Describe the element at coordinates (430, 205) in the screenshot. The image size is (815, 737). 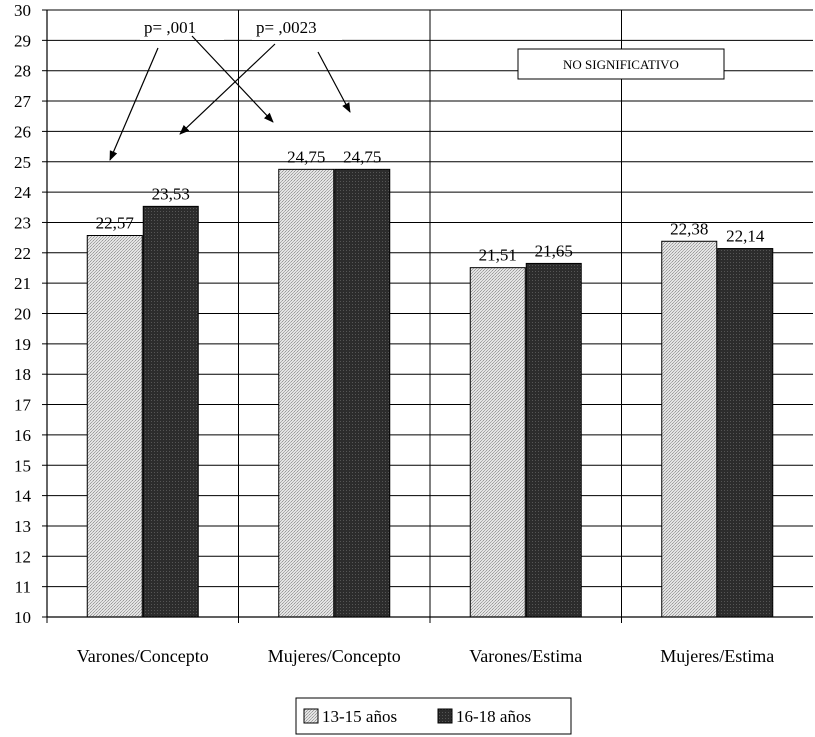
I see `data-labels: 22,57 23,53 24,75 24,75 21,51 21,65 22,38 22,14` at that location.